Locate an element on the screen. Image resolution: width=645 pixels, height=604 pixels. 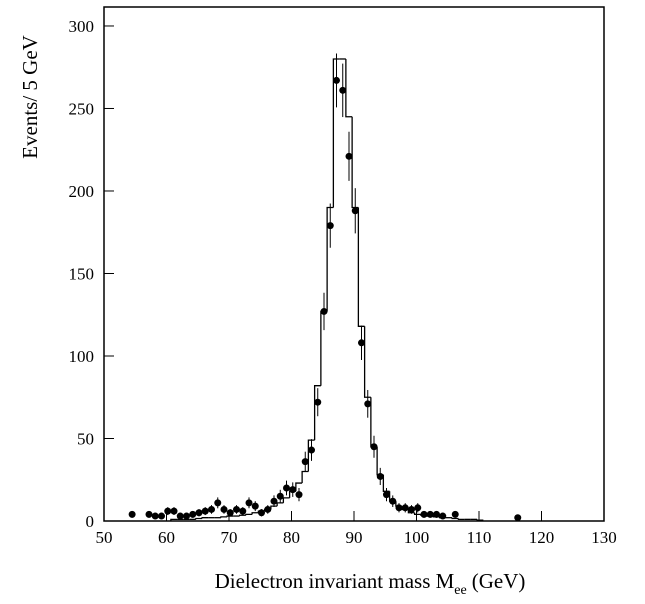
x-label-text: Dielectron invariant mass M is located at coordinates (335, 581).